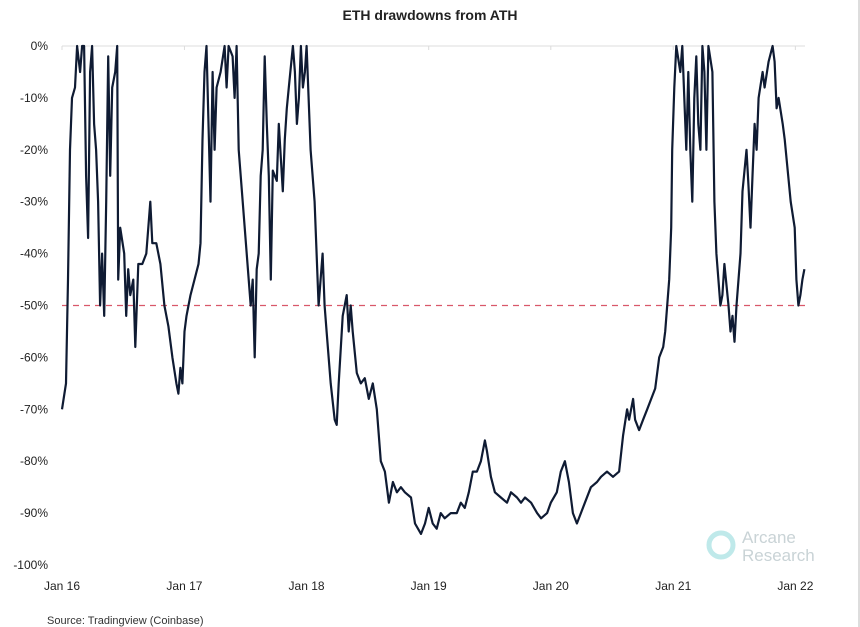 This screenshot has height=627, width=860. Describe the element at coordinates (184, 586) in the screenshot. I see `x-tick-label: Jan 17` at that location.